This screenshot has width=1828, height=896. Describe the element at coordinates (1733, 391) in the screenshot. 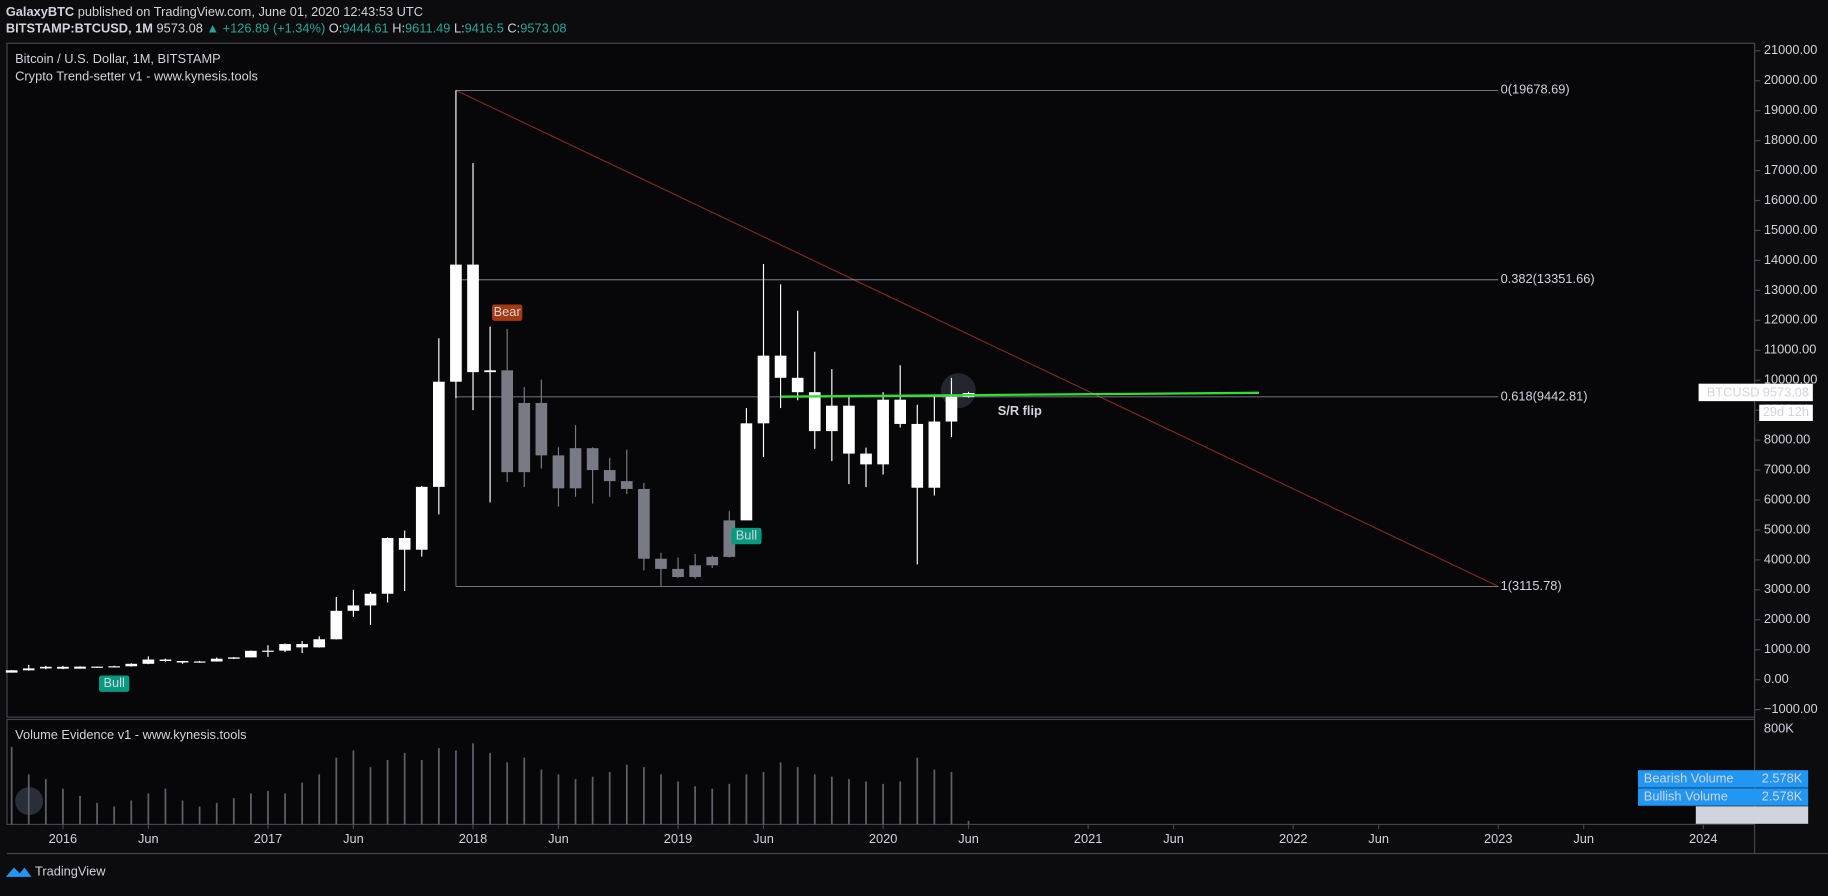

I see `price-tag-symbol: BTCUSD` at that location.